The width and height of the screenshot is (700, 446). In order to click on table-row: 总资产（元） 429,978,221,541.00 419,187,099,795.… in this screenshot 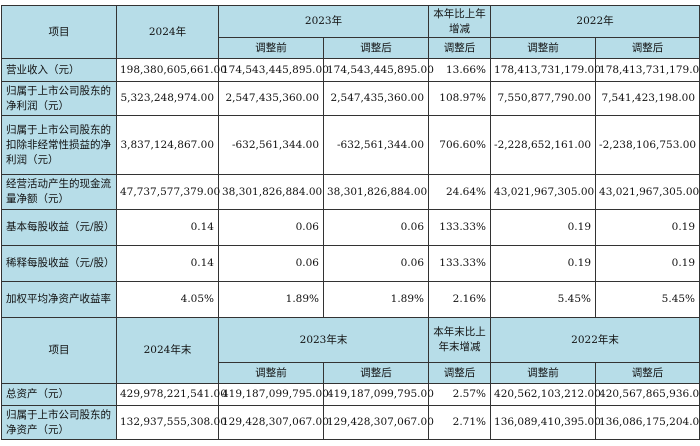, I will do `click(350, 394)`.